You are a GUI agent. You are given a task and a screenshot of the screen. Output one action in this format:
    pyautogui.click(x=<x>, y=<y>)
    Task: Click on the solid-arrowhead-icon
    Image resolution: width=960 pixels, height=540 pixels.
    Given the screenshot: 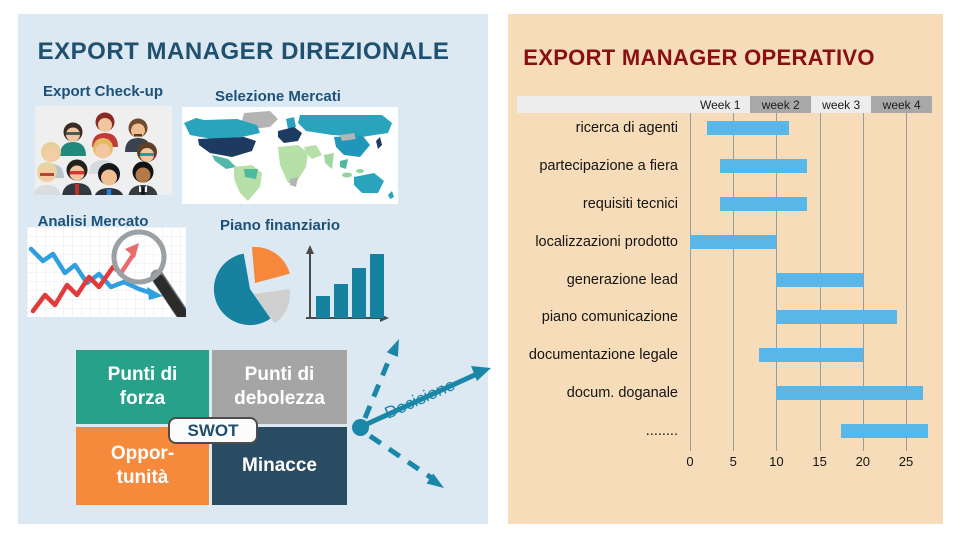 What is the action you would take?
    pyautogui.click(x=481, y=373)
    